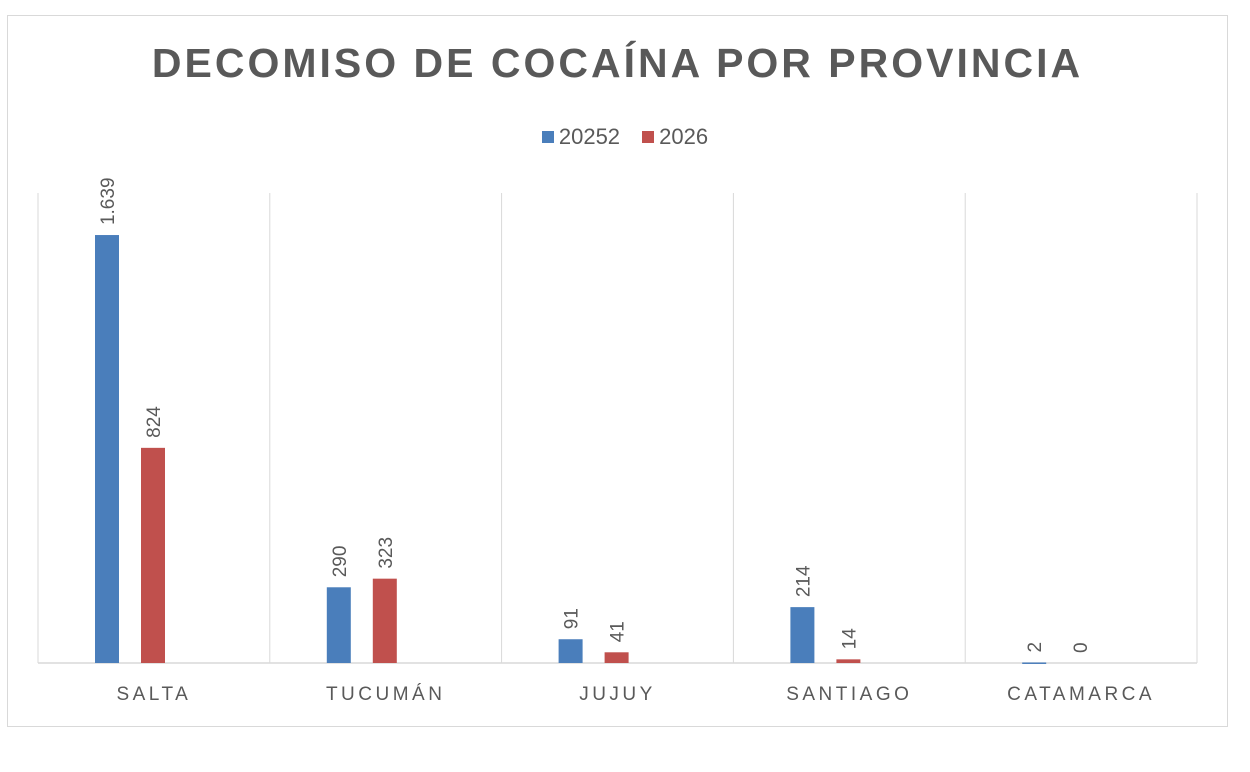 The height and width of the screenshot is (772, 1250). What do you see at coordinates (849, 639) in the screenshot?
I see `data-label: 14` at bounding box center [849, 639].